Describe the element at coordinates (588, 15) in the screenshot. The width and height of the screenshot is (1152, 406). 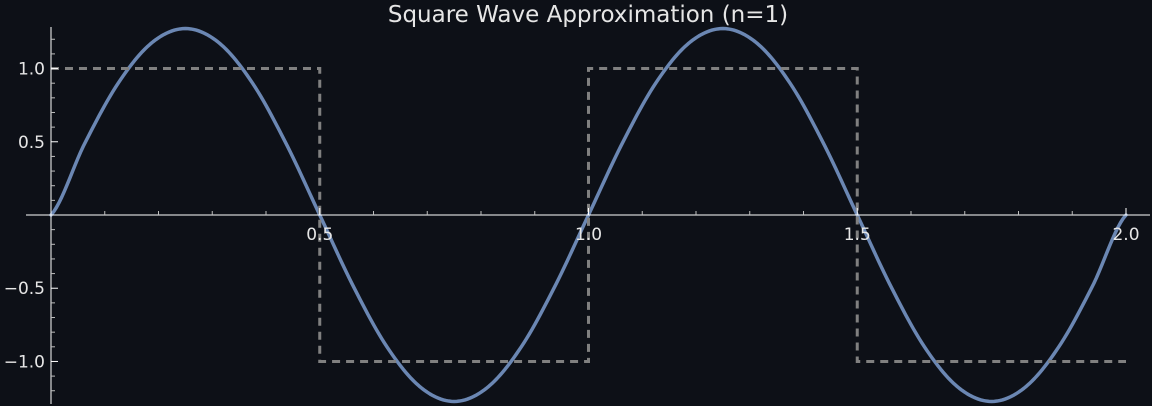
I see `chart-title: Square Wave Approximation (n=1)` at that location.